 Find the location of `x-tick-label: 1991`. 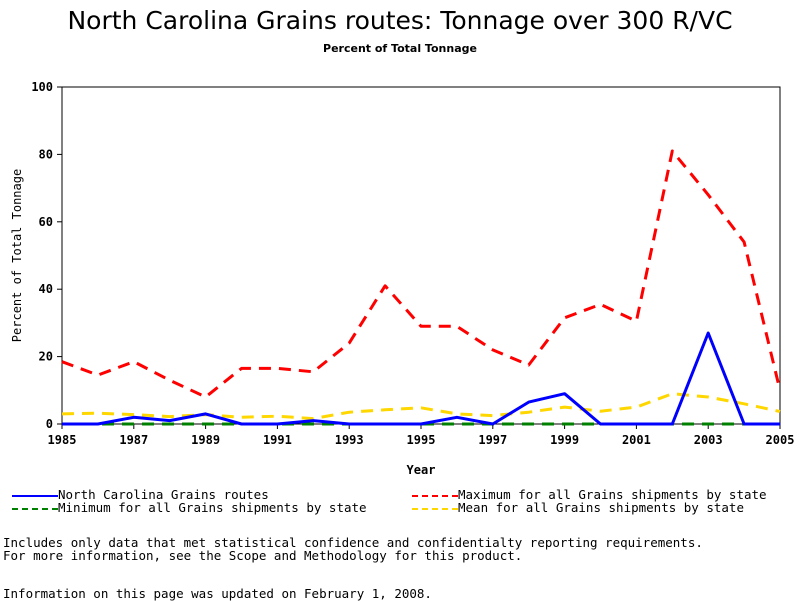

x-tick-label: 1991 is located at coordinates (277, 440).